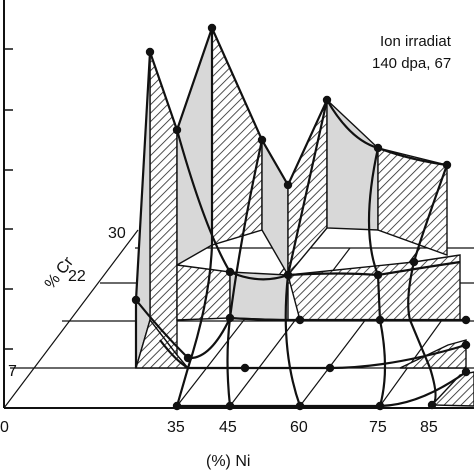  What do you see at coordinates (245, 273) in the screenshot?
I see `curve-ni60` at bounding box center [245, 273].